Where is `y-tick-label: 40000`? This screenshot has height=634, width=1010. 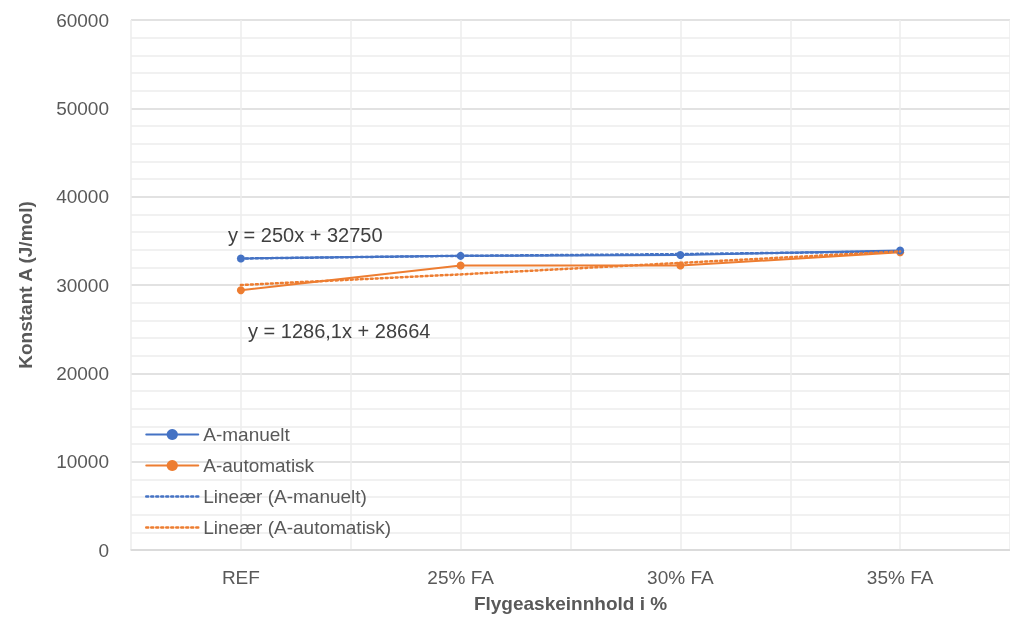
y-tick-label: 40000 is located at coordinates (82, 197).